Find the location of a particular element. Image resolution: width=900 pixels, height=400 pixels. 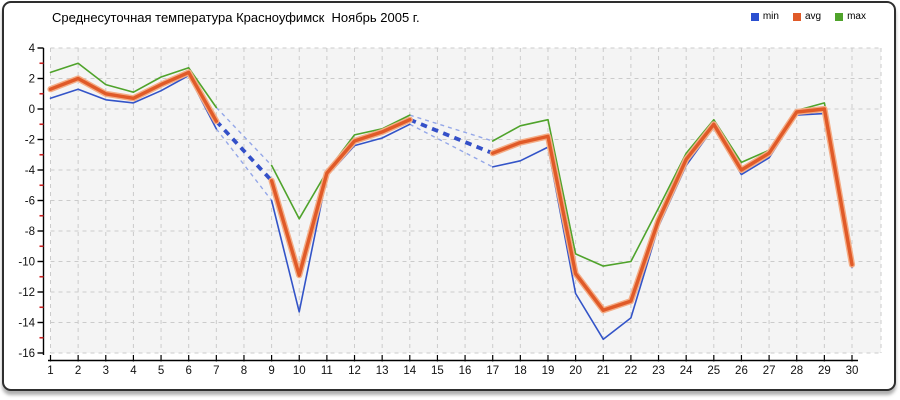

legend-item-avg: avg is located at coordinates (807, 16).